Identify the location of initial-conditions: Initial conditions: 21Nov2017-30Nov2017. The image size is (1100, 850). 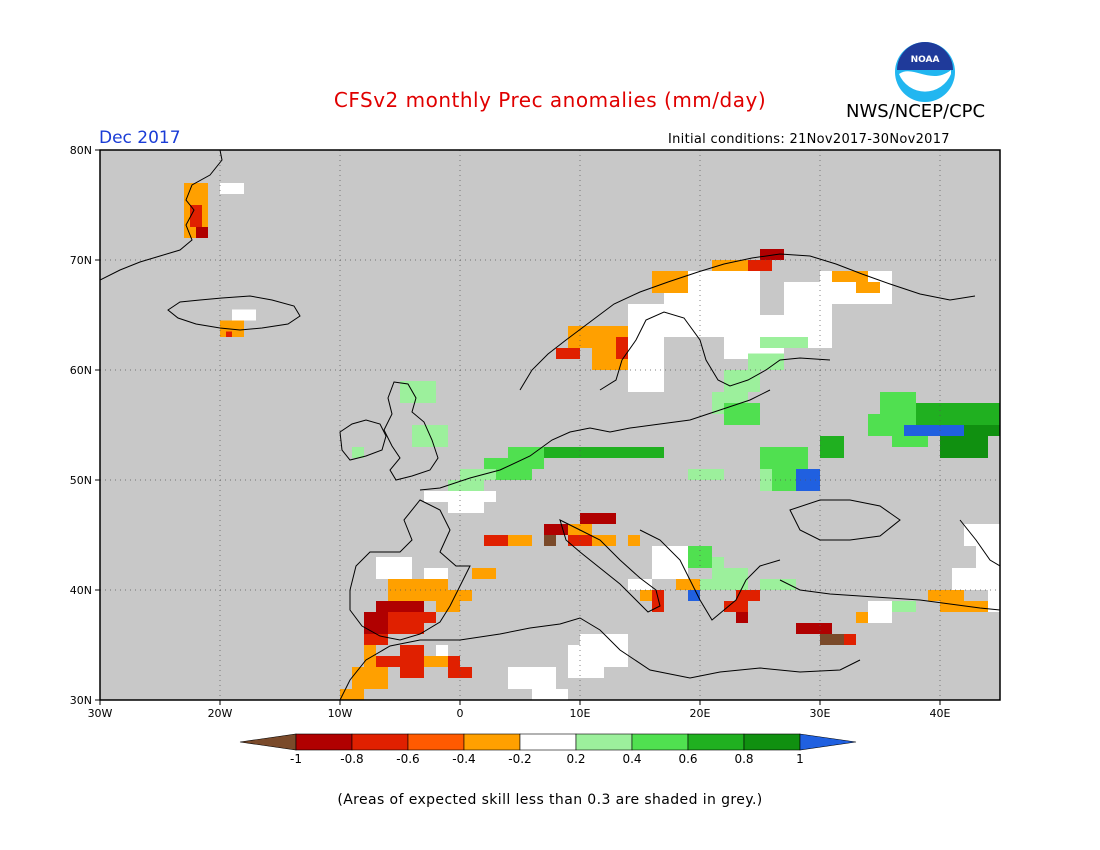
(809, 139).